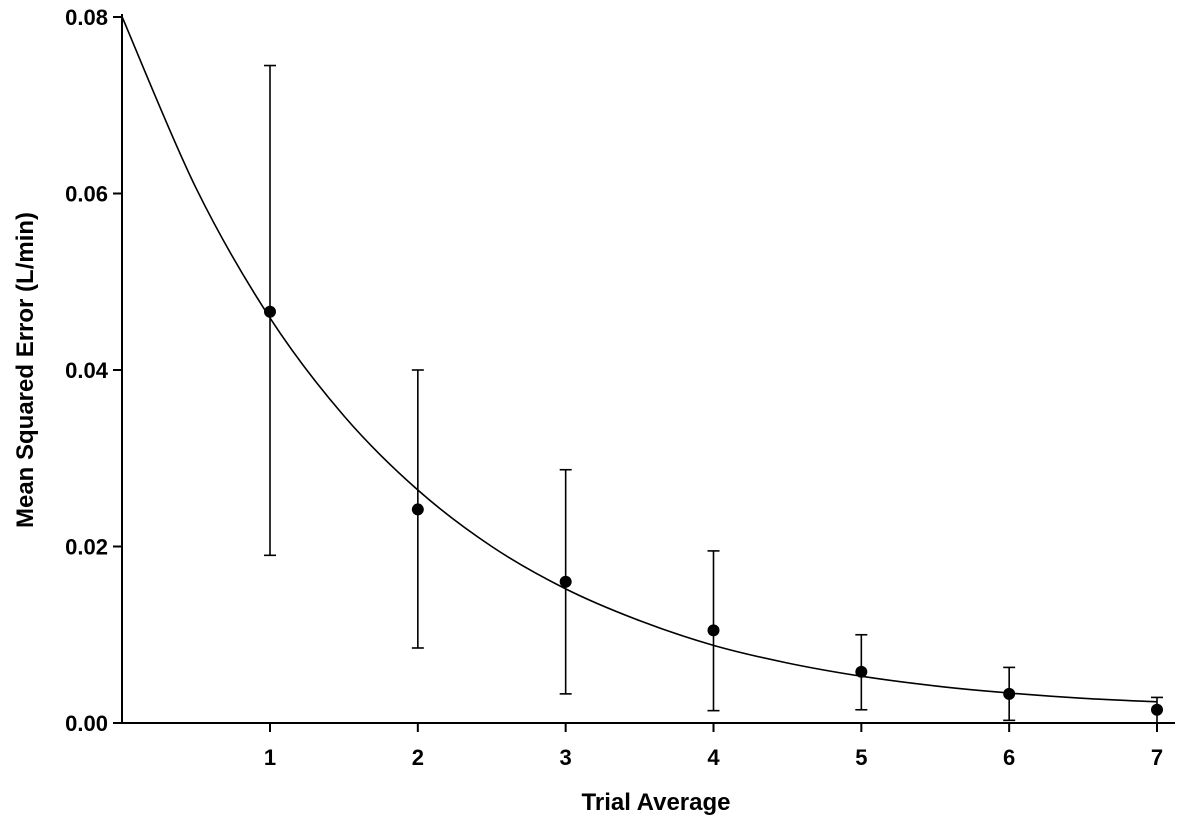  What do you see at coordinates (86, 194) in the screenshot?
I see `y-tick-label: 0.06` at bounding box center [86, 194].